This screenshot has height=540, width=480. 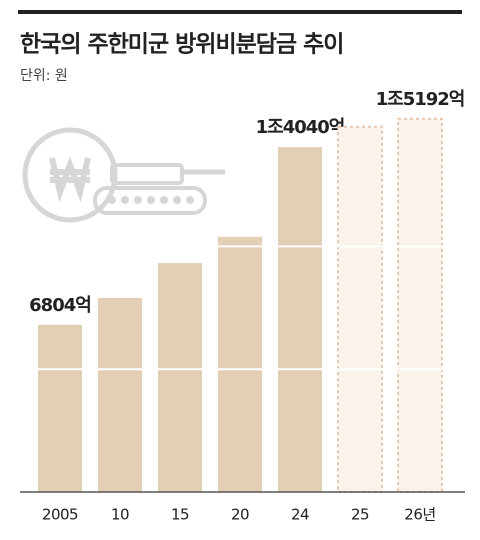 I want to click on x-tick-label: 15, so click(x=180, y=515).